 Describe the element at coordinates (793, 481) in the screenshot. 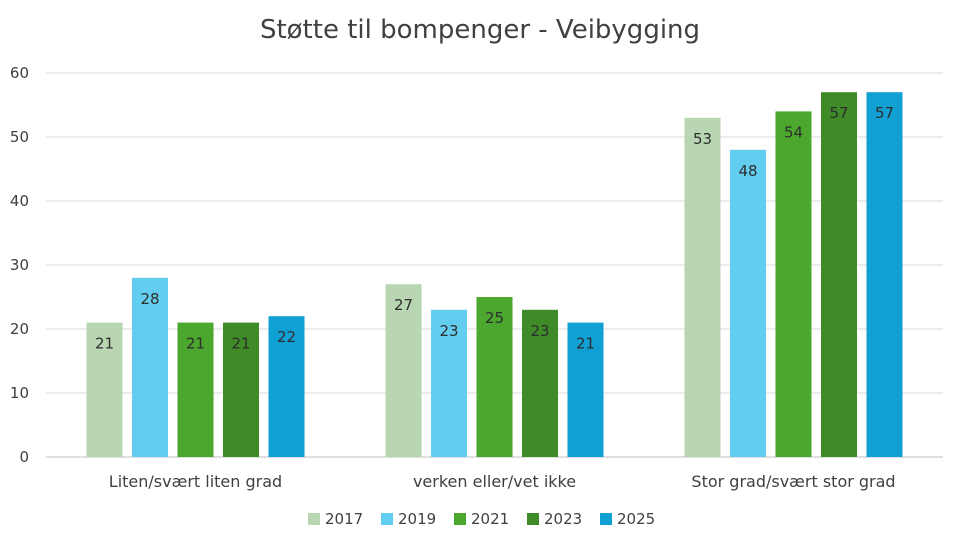

I see `x-category-label: Stor grad/svært stor grad` at that location.